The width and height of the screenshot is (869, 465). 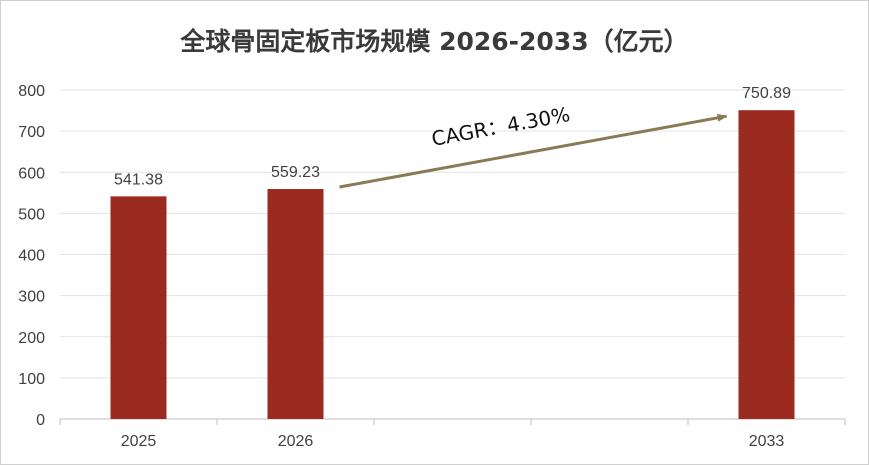 I want to click on cagr-arrow, so click(x=533, y=151).